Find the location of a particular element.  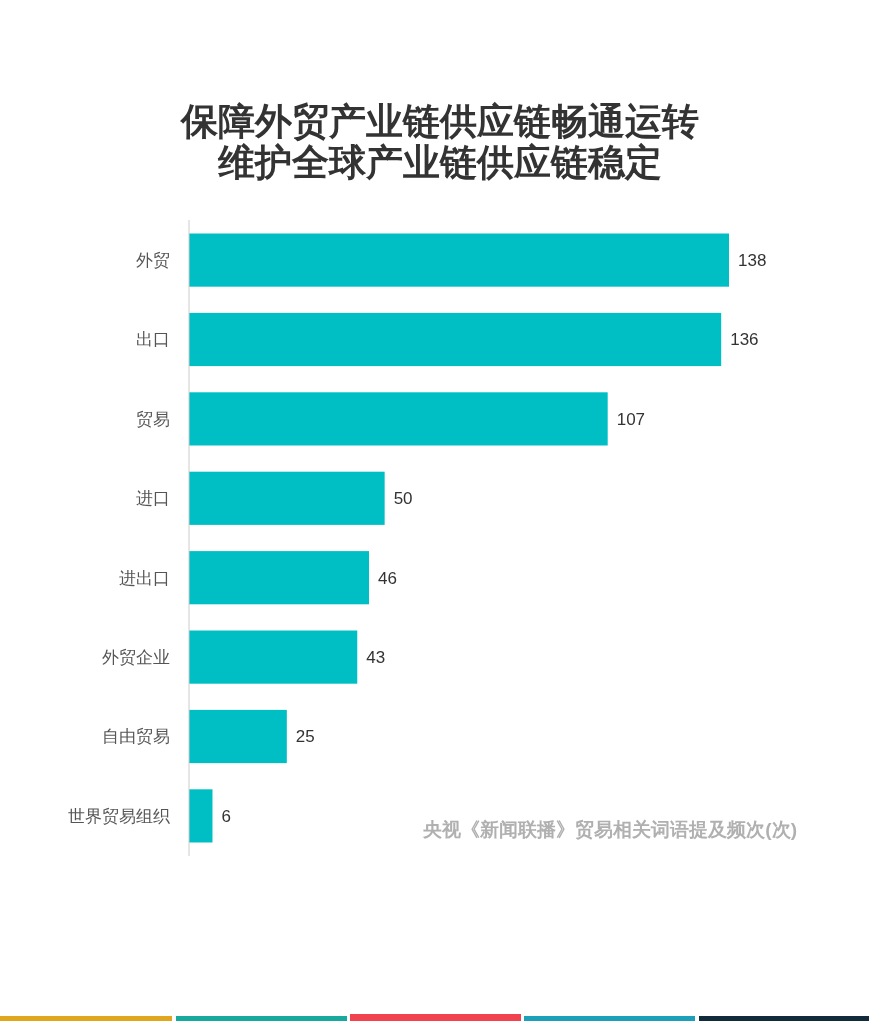

chart-title: 保障外贸产业链供应链畅通运转维护全球产业链供应链稳定 is located at coordinates (439, 142).